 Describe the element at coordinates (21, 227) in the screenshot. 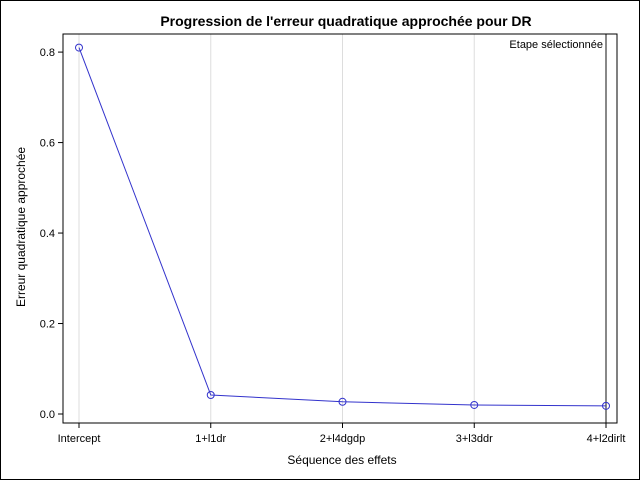

I see `y-axis-label: Erreur quadratique approchée` at that location.